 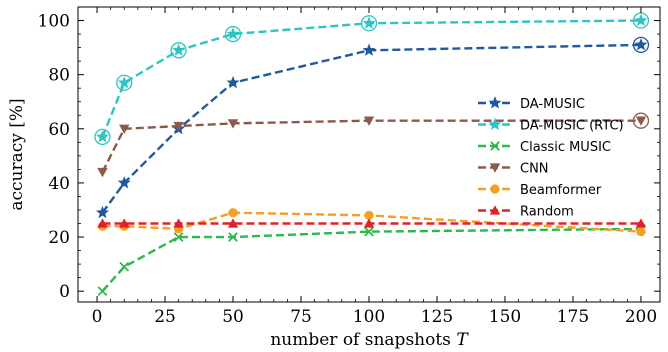 What do you see at coordinates (552, 104) in the screenshot?
I see `legend-label: DA-MUSIC` at bounding box center [552, 104].